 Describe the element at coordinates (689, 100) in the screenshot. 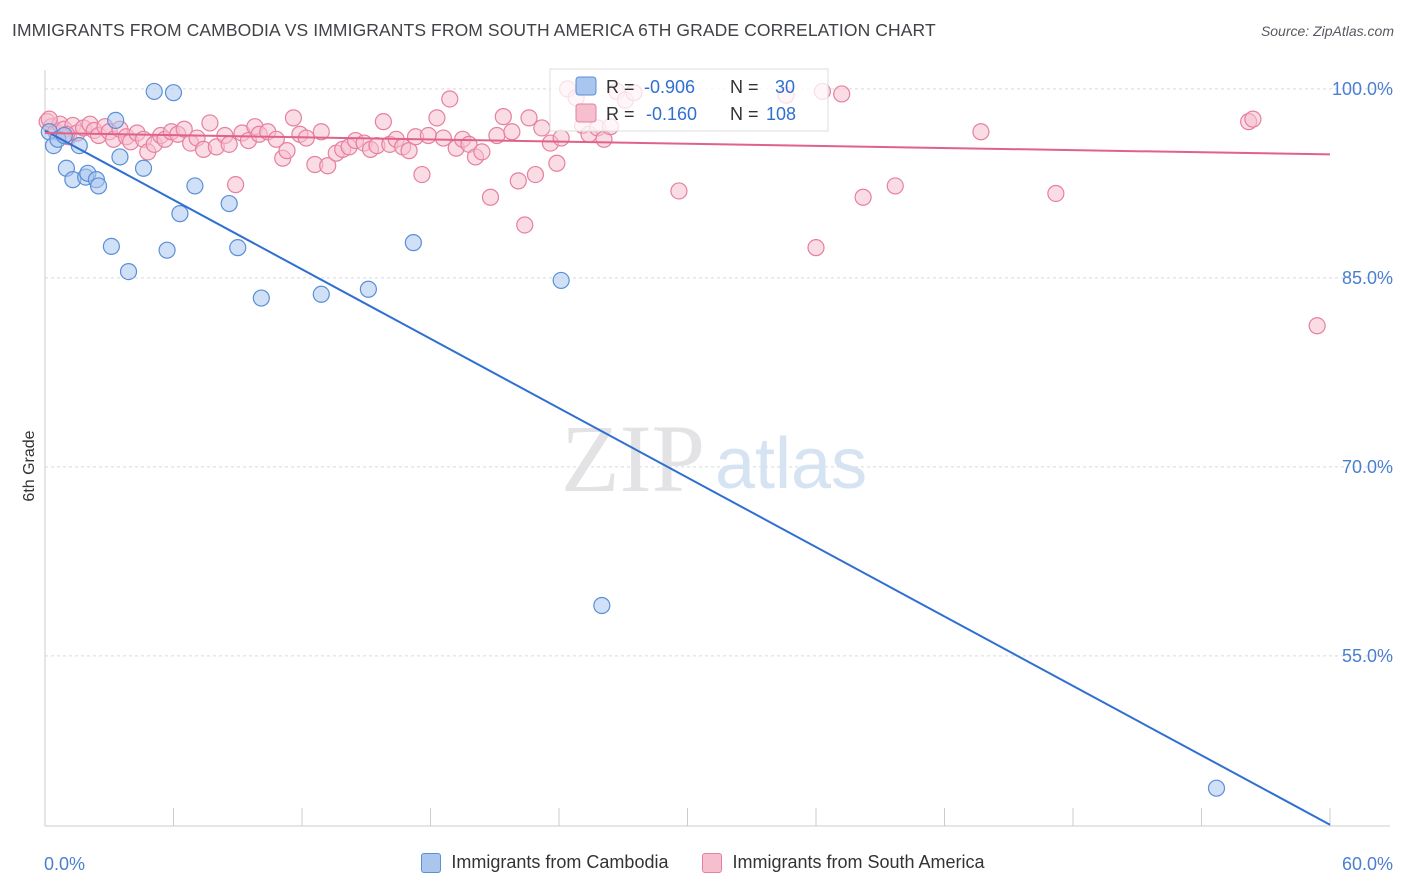

I see `legend-stats: R = -0.906 N = 30 R = -0.160 N = 108` at that location.